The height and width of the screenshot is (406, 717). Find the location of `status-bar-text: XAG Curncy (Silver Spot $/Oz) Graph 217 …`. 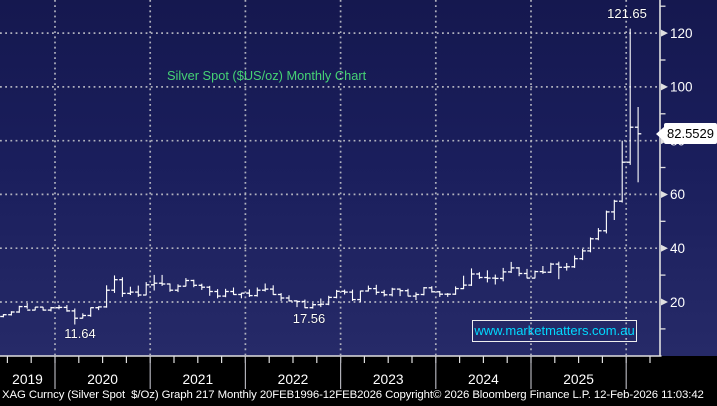

status-bar-text: XAG Curncy (Silver Spot $/Oz) Graph 217 … is located at coordinates (353, 395).